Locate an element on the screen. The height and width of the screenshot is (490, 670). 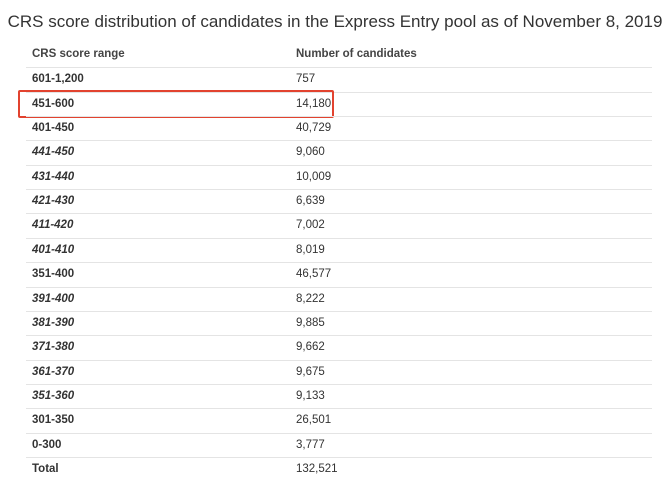
candidate-count: 7,002 is located at coordinates (310, 225).